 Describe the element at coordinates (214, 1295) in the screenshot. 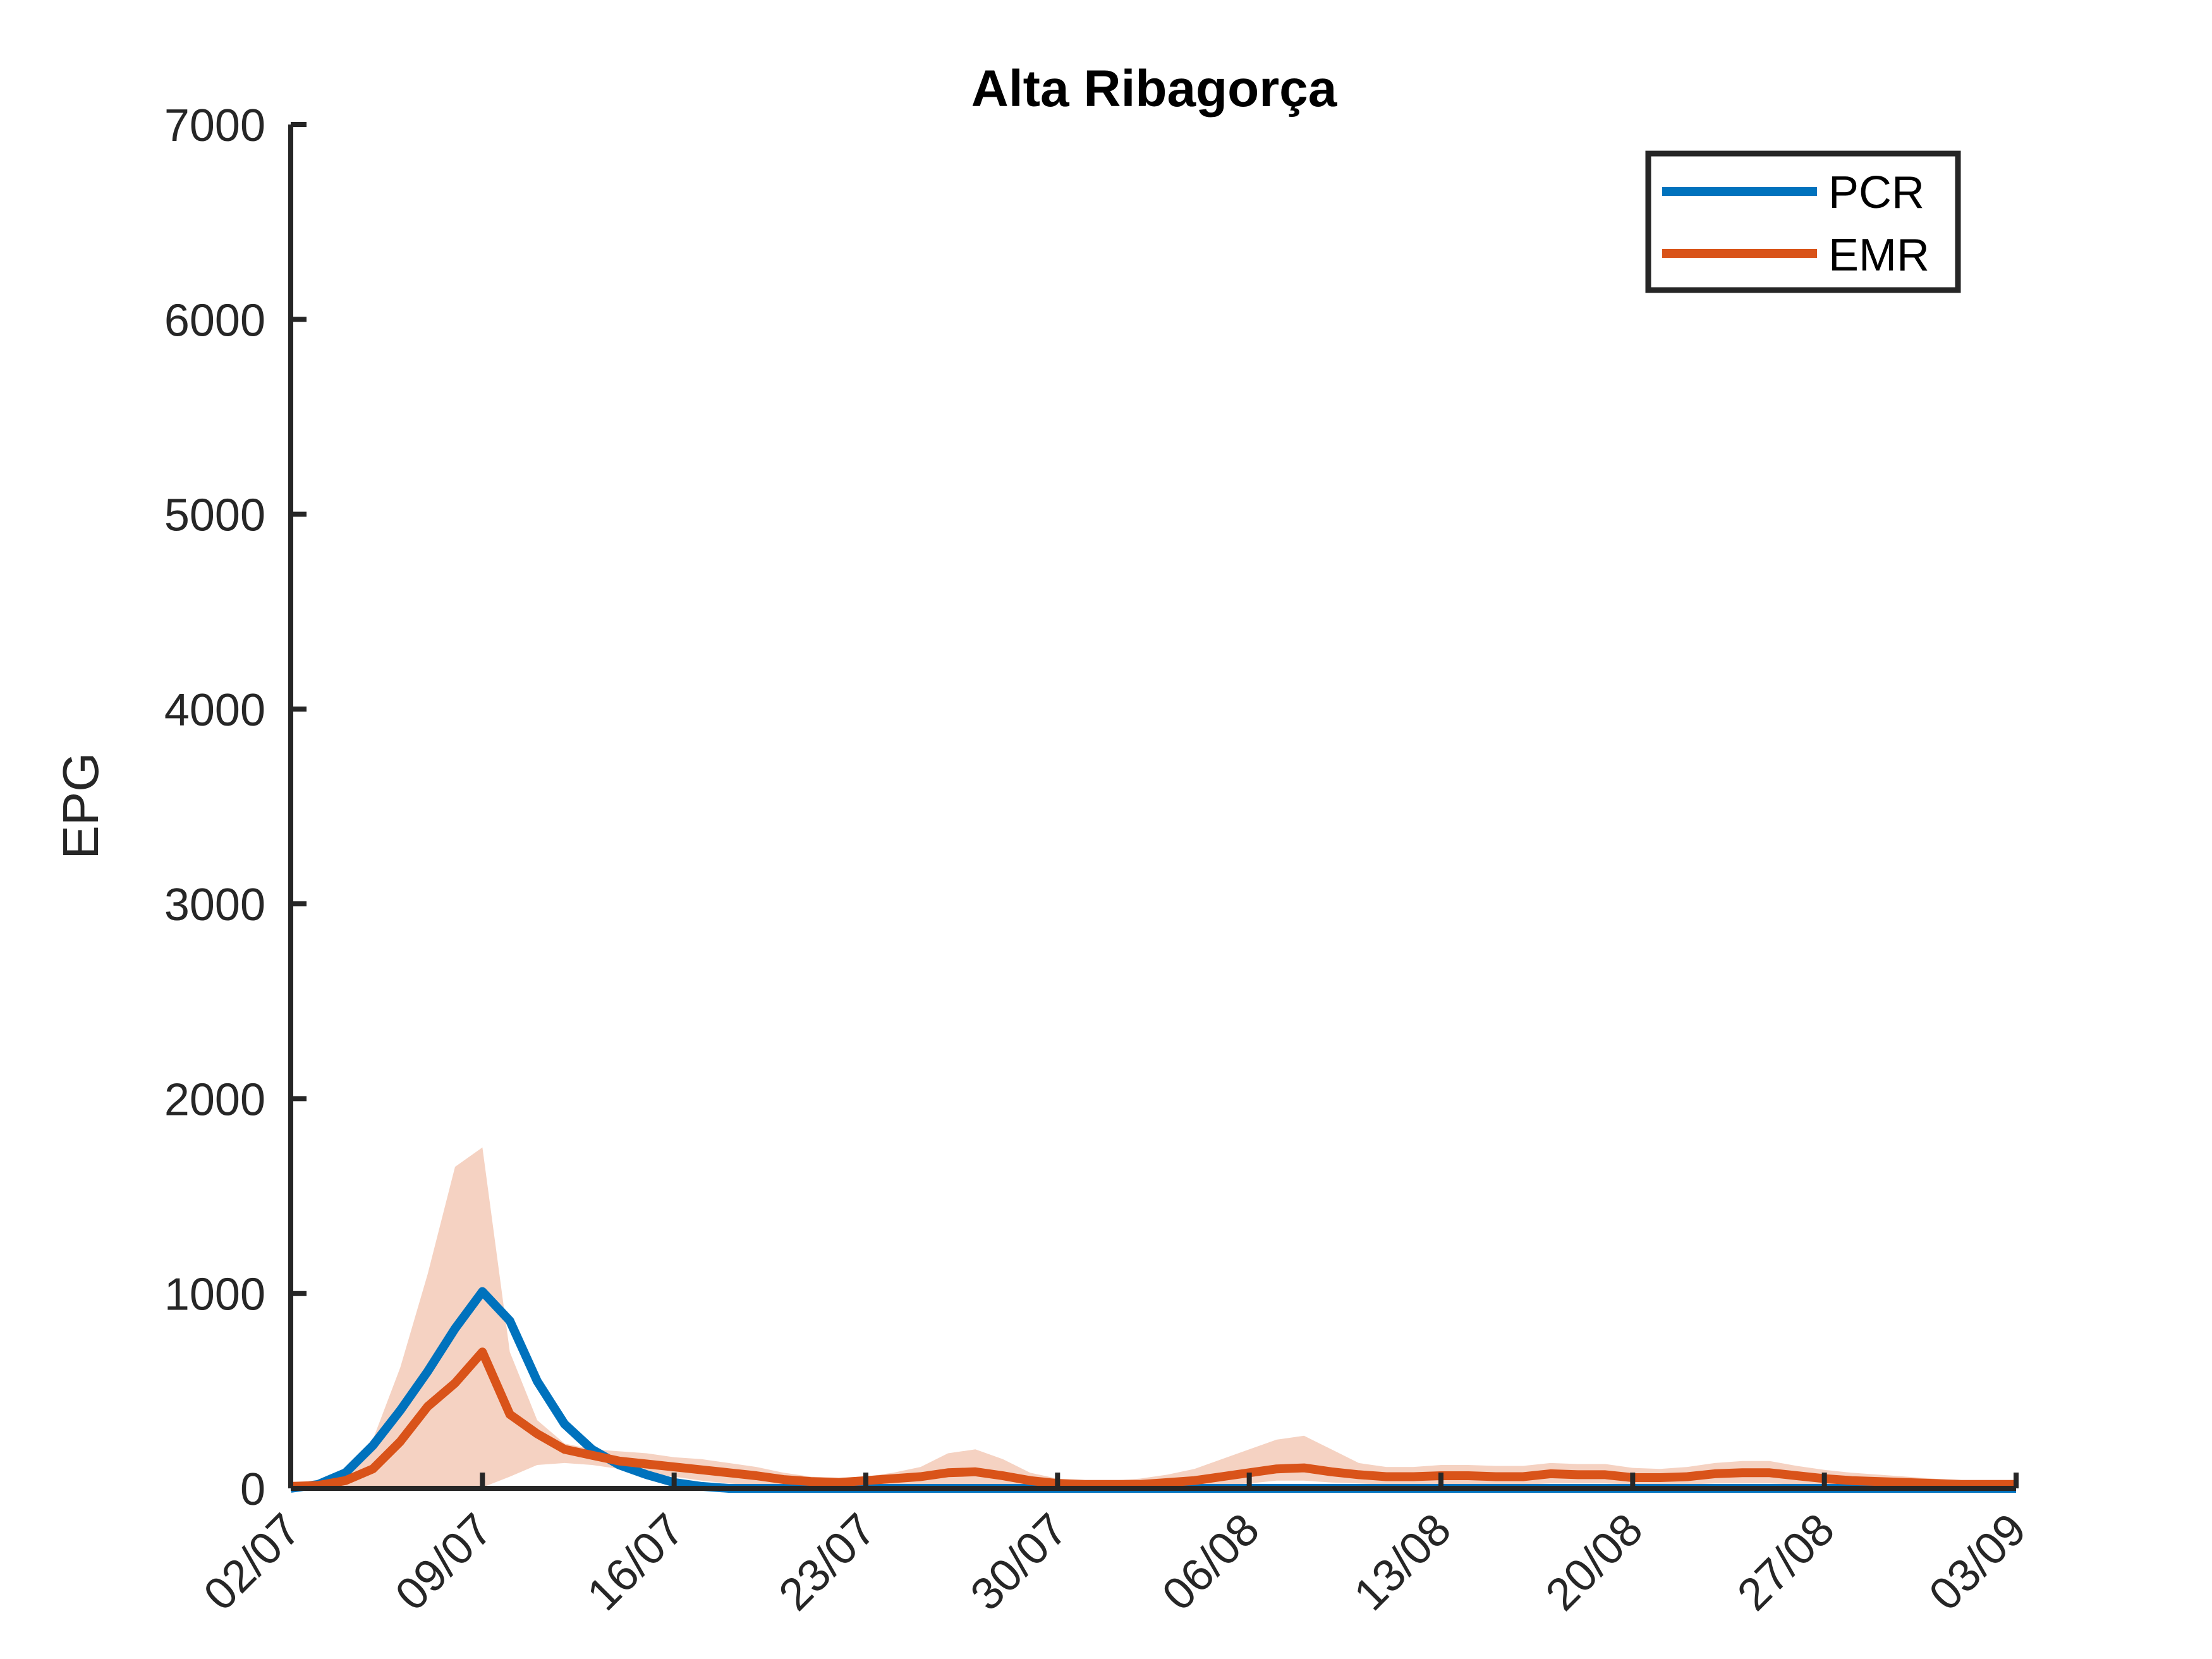

I see `y-tick-label: 1000` at that location.